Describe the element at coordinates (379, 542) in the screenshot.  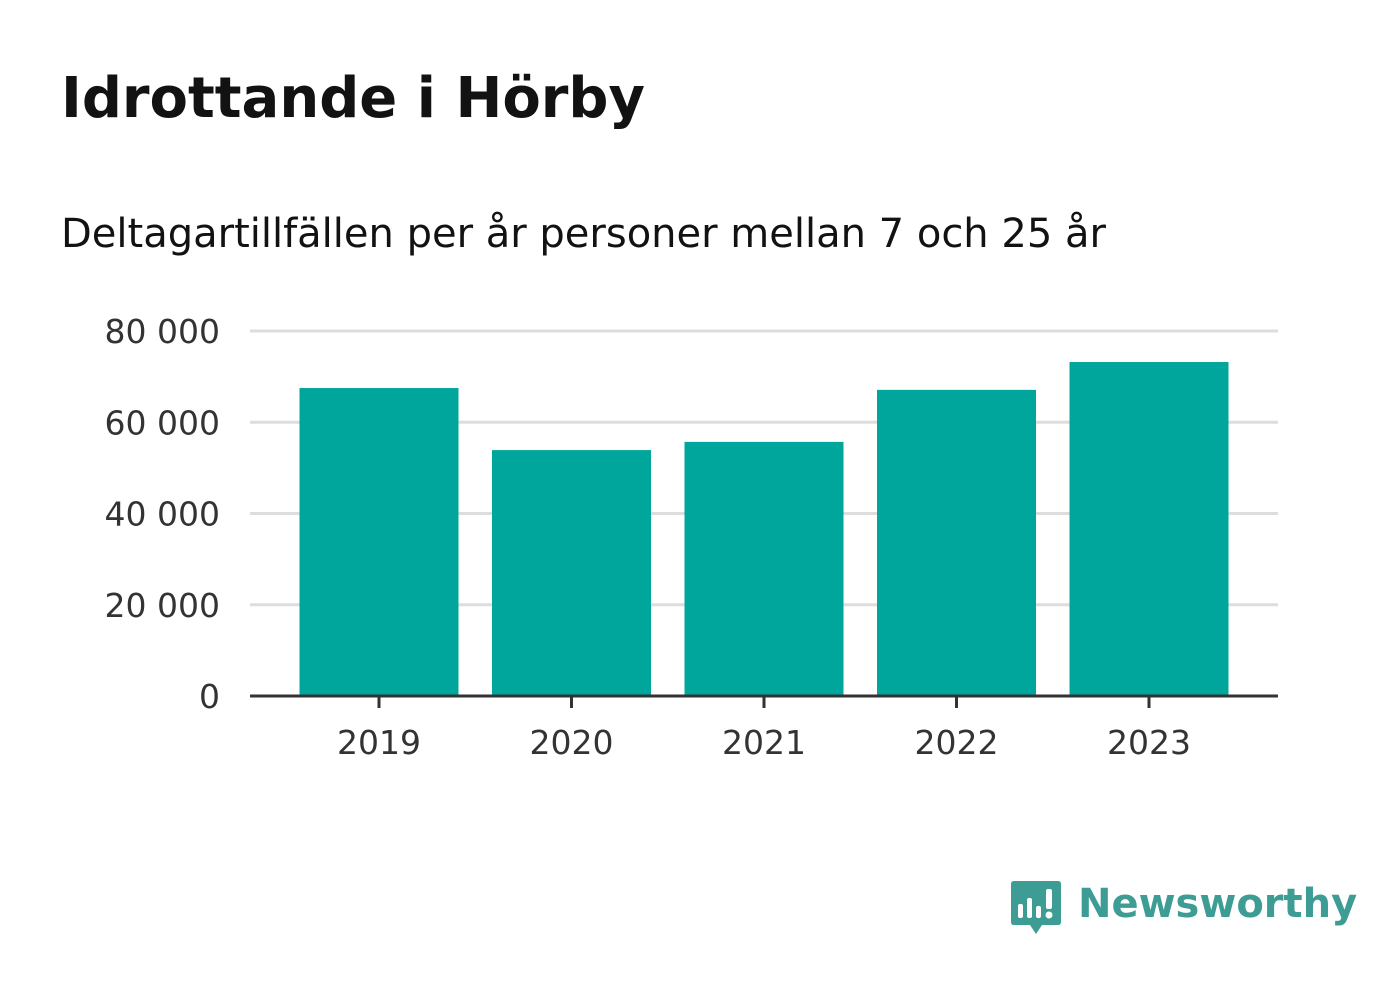
I see `bar-2019` at that location.